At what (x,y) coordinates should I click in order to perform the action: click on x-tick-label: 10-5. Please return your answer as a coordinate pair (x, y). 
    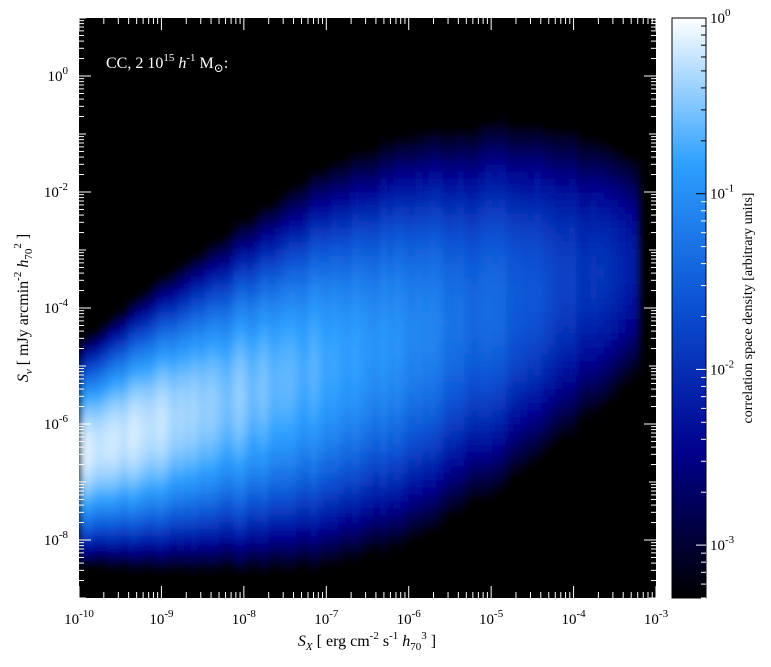
    Looking at the image, I should click on (491, 618).